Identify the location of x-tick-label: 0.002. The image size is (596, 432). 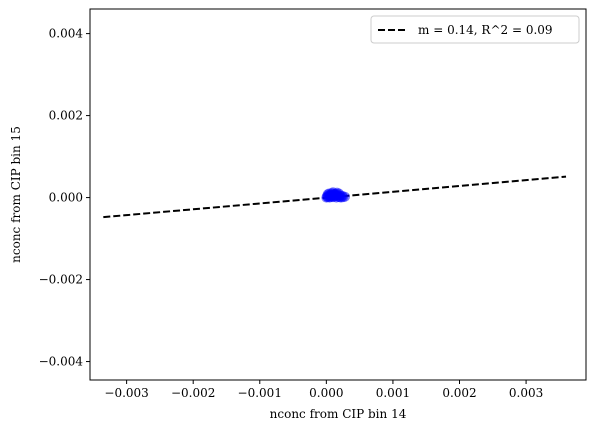
(459, 393).